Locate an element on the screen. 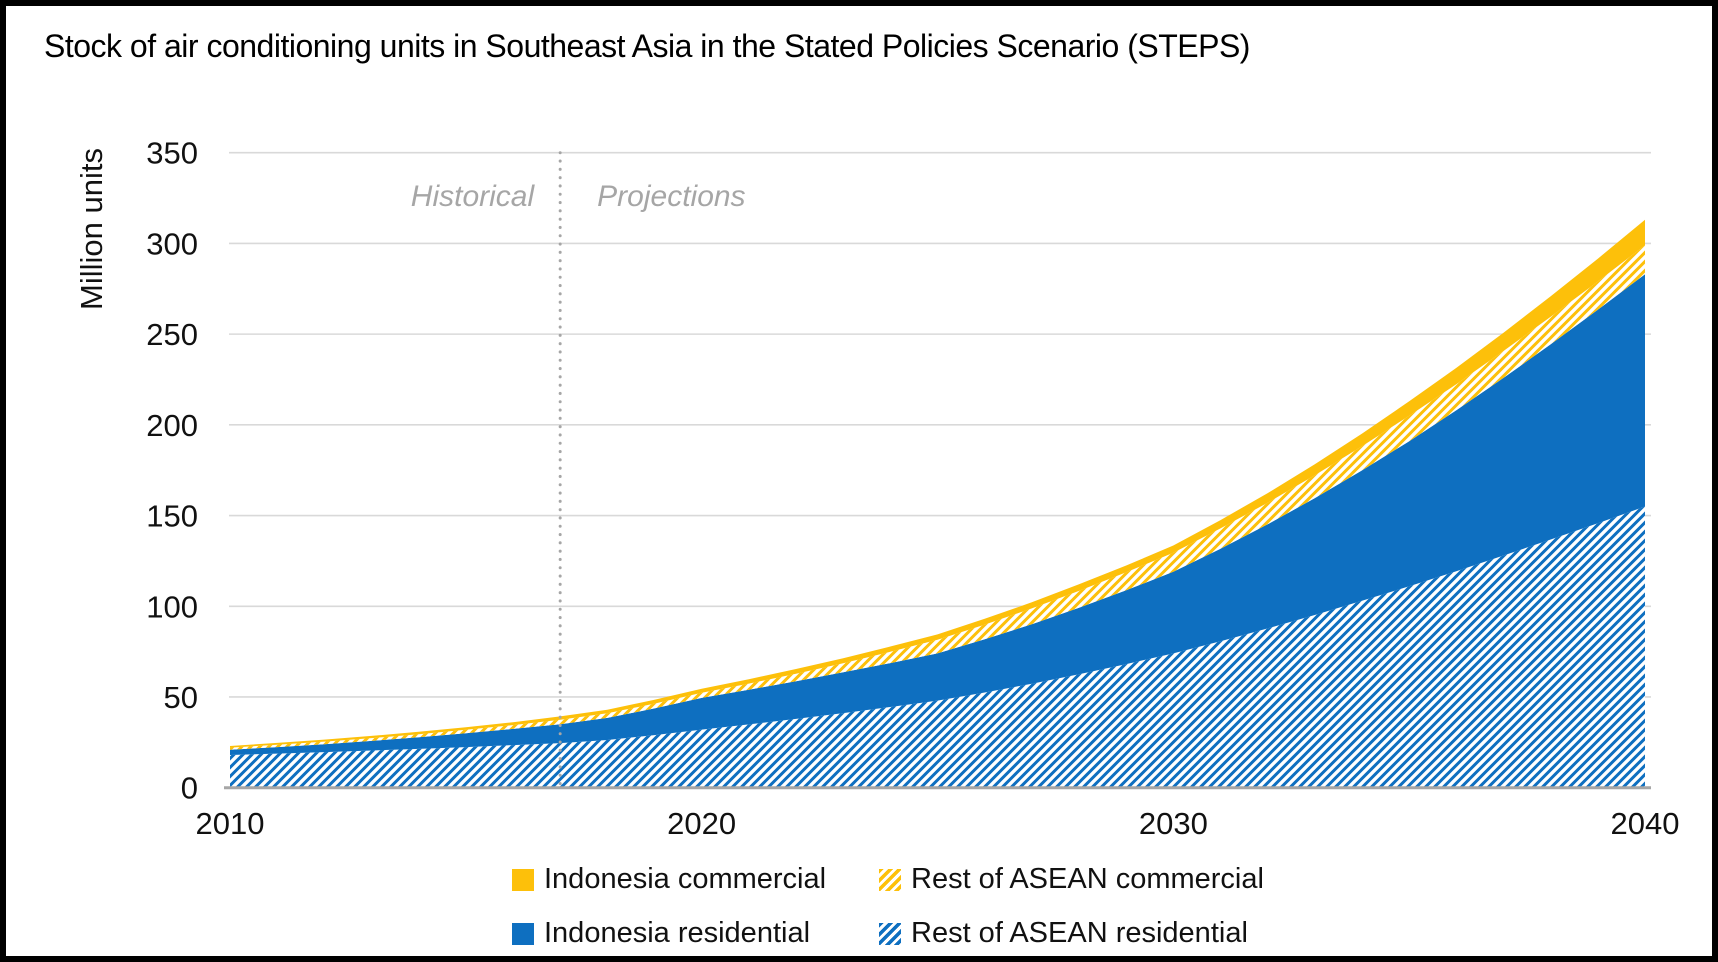 The width and height of the screenshot is (1718, 962). historical-label: Historical is located at coordinates (473, 196).